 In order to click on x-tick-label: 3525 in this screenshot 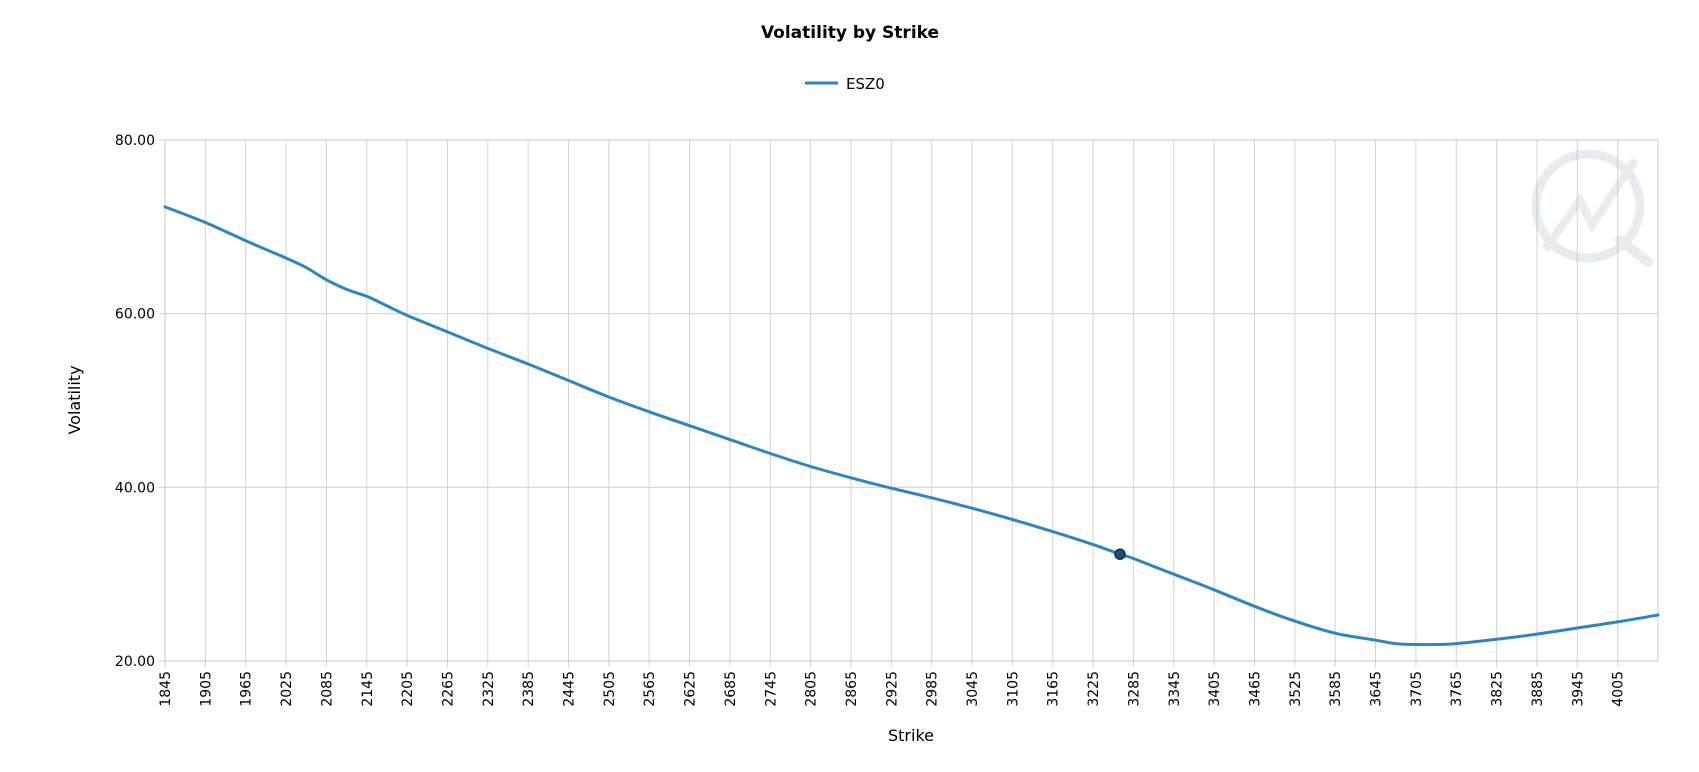, I will do `click(1296, 689)`.